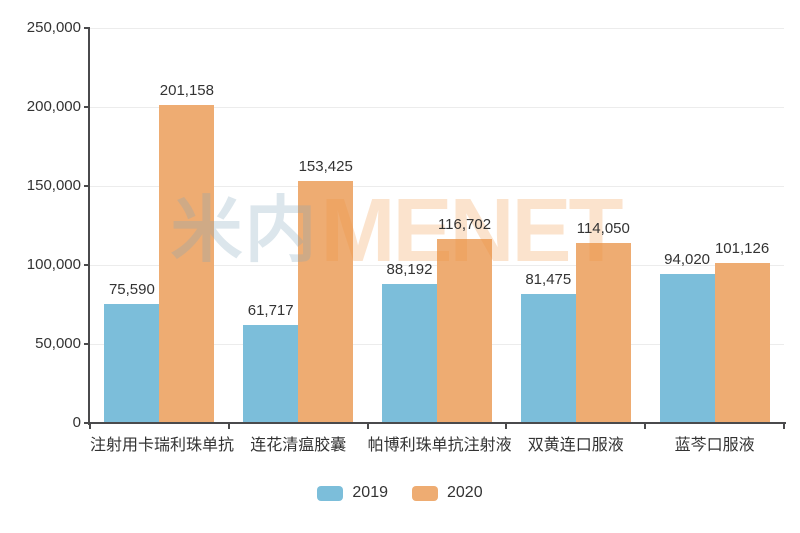 This screenshot has height=533, width=800. What do you see at coordinates (58, 343) in the screenshot?
I see `y-axis-tick-label: 50,000` at bounding box center [58, 343].